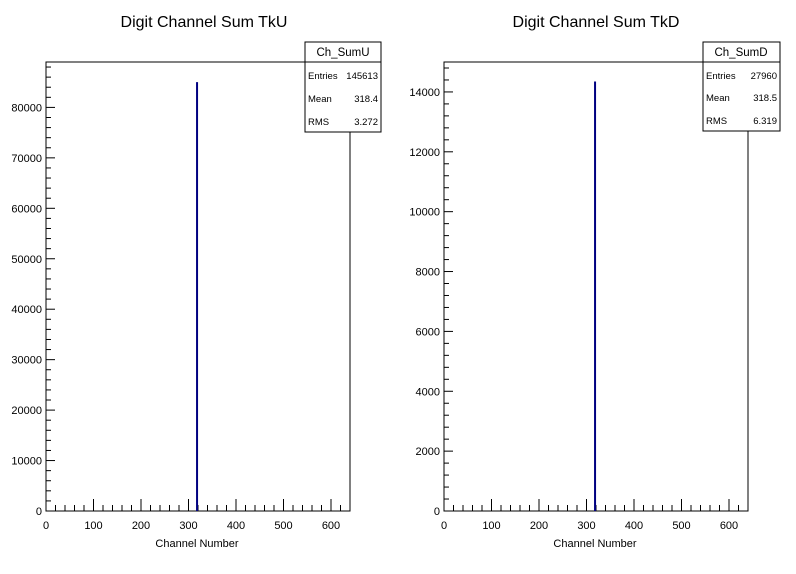 The image size is (796, 574). What do you see at coordinates (424, 93) in the screenshot?
I see `y-tick-label: 14000` at bounding box center [424, 93].